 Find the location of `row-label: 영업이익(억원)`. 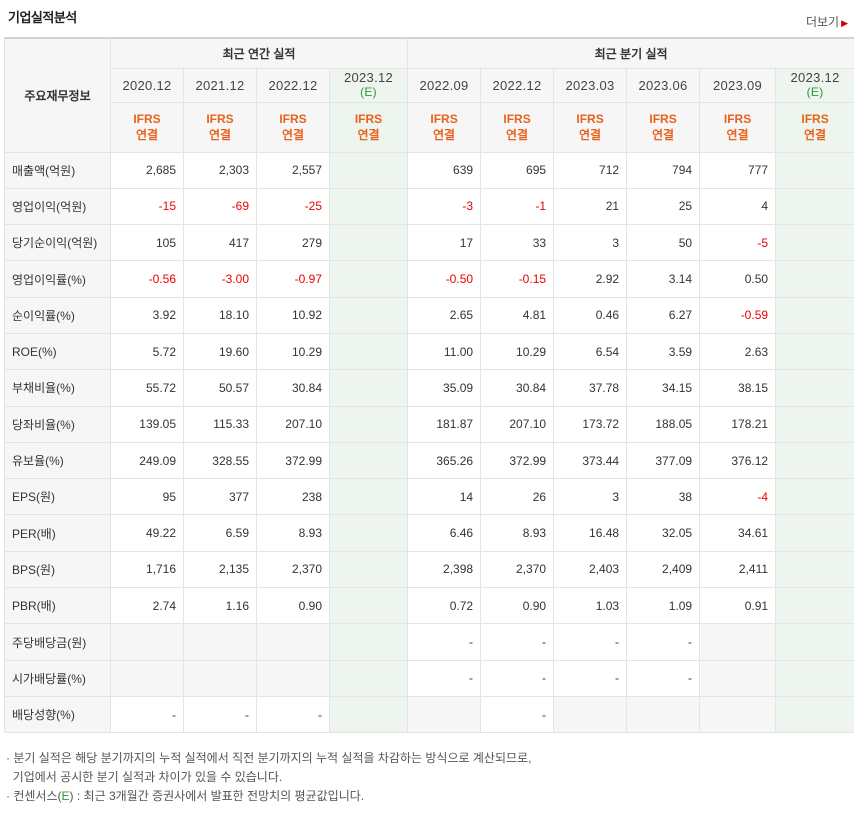

row-label: 영업이익(억원) is located at coordinates (57, 206).